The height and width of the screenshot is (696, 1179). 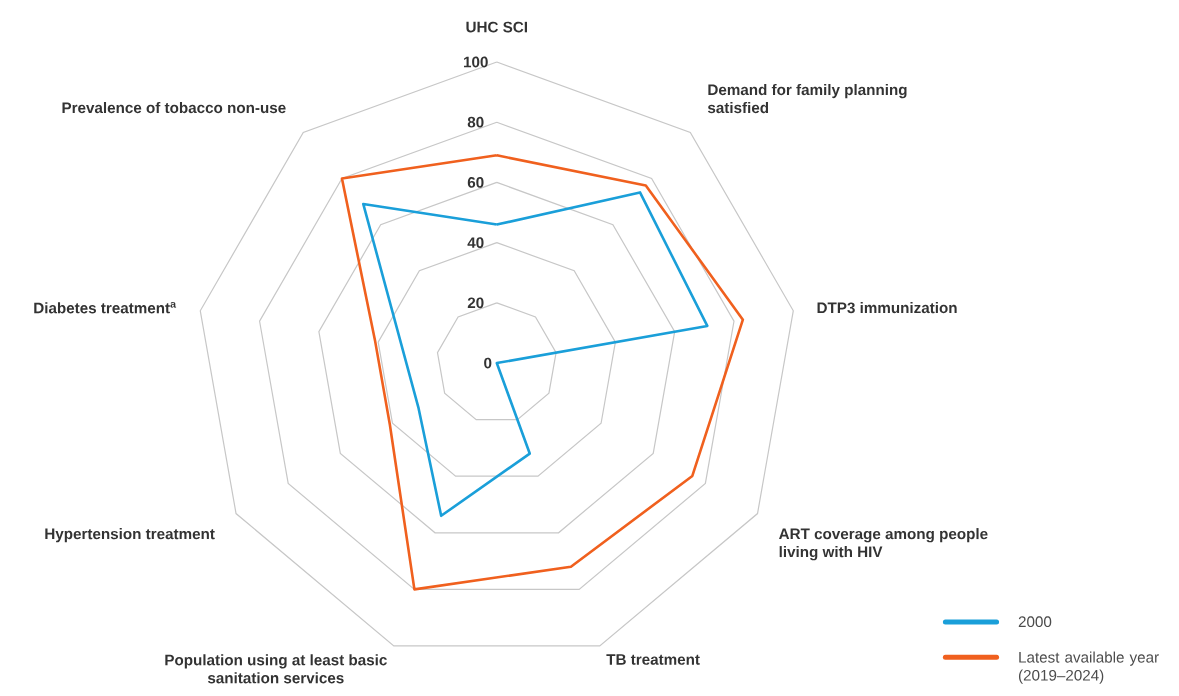 I want to click on y-tick-label: 100, so click(x=476, y=62).